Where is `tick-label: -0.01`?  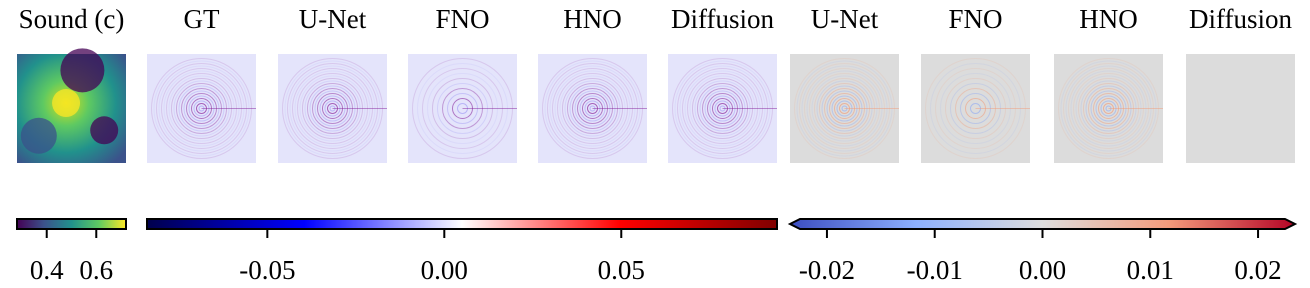
tick-label: -0.01 is located at coordinates (935, 270).